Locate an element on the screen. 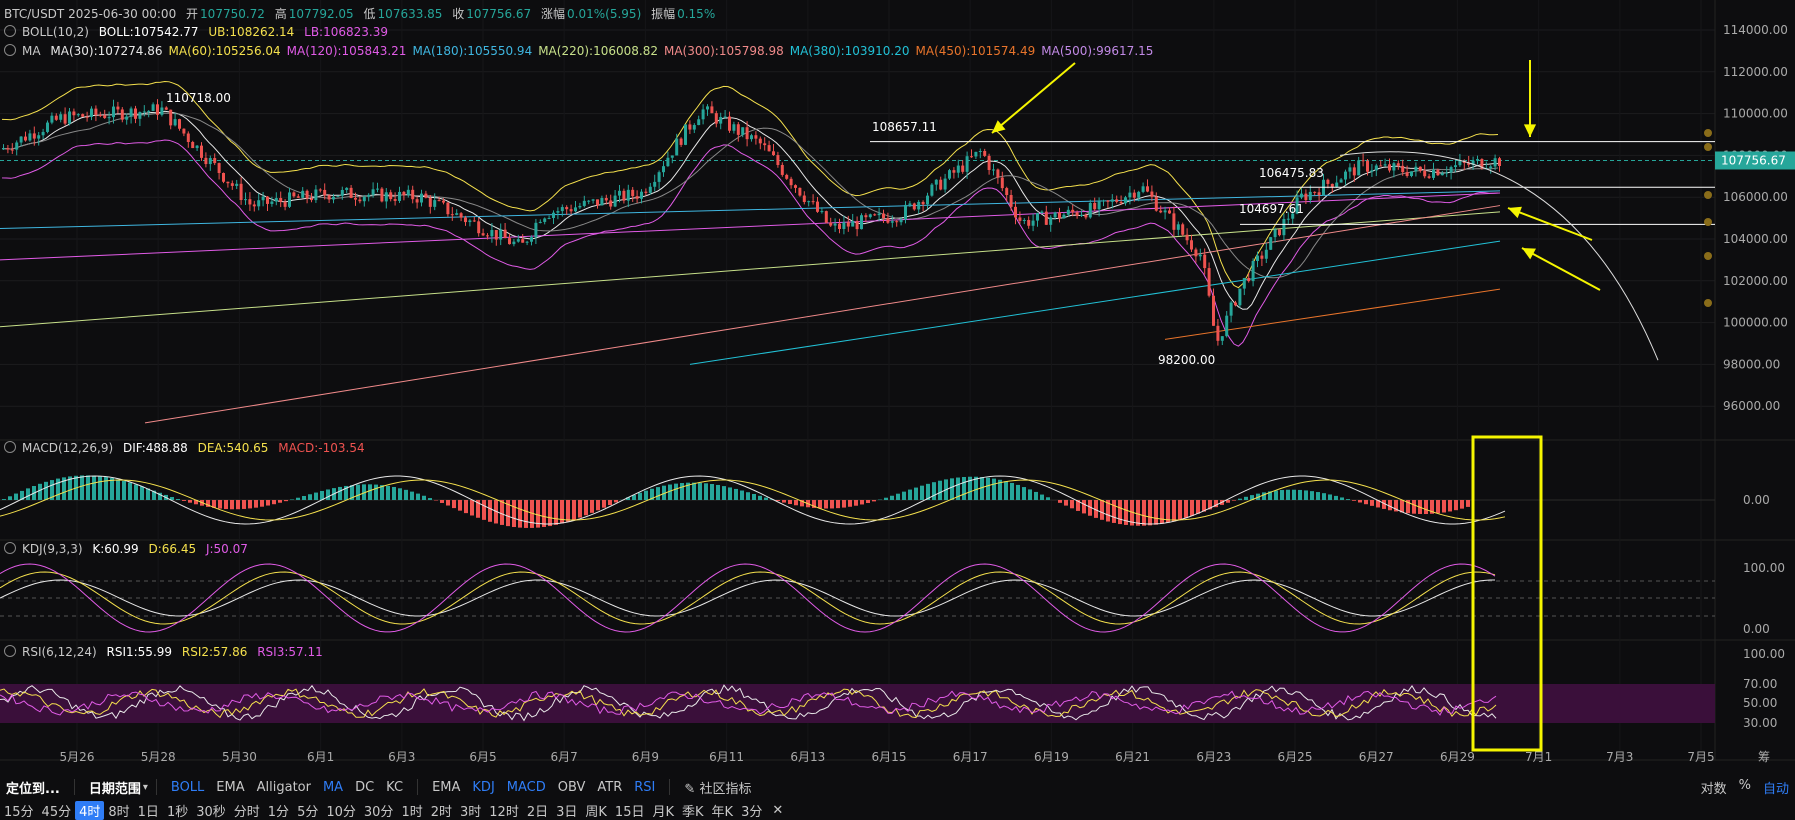  timeframe-5: 1秒 is located at coordinates (177, 812).